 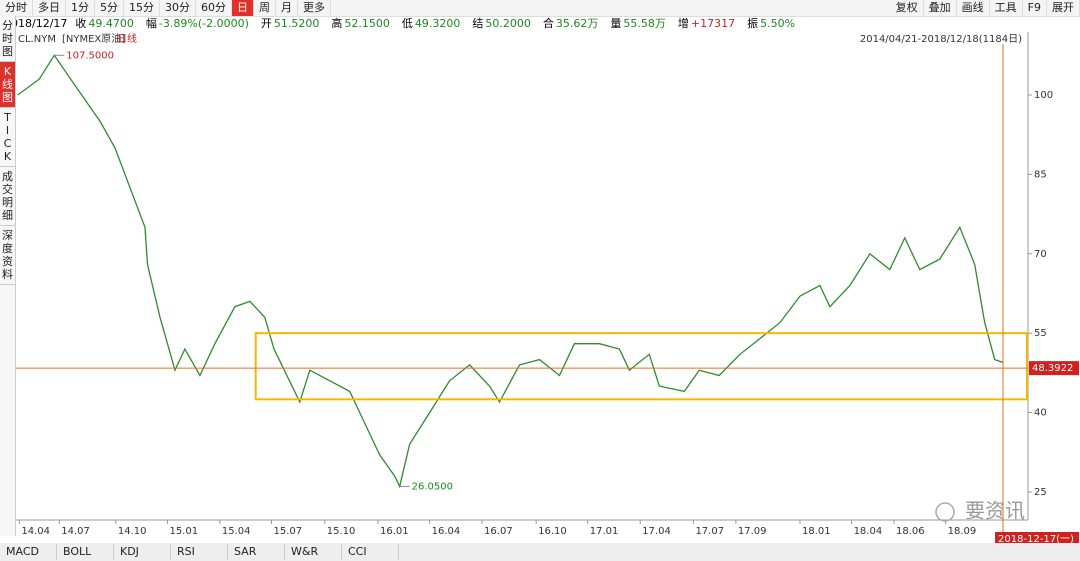 I want to click on indicator-tab: CCI, so click(x=370, y=552).